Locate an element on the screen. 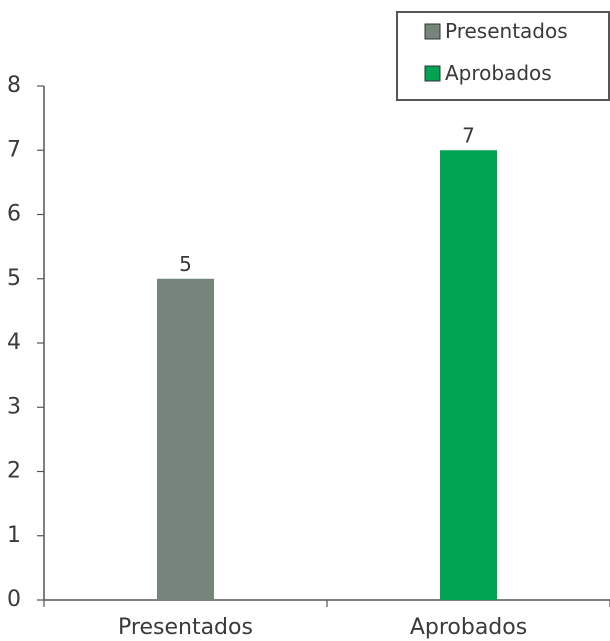  x-tick-label: Aprobados is located at coordinates (468, 627).